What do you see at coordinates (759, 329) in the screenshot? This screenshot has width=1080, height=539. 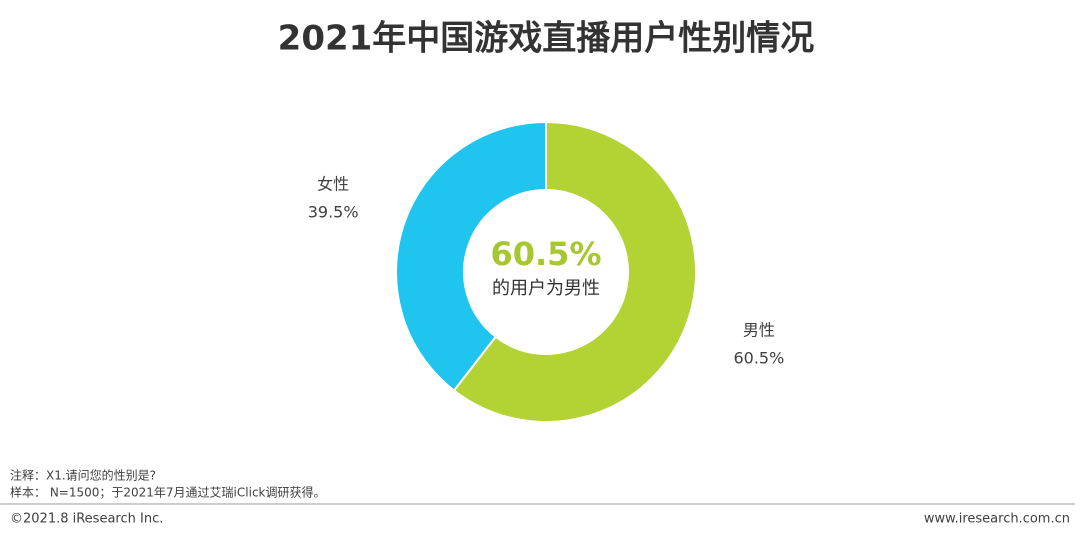 I see `slice-label: 男性` at bounding box center [759, 329].